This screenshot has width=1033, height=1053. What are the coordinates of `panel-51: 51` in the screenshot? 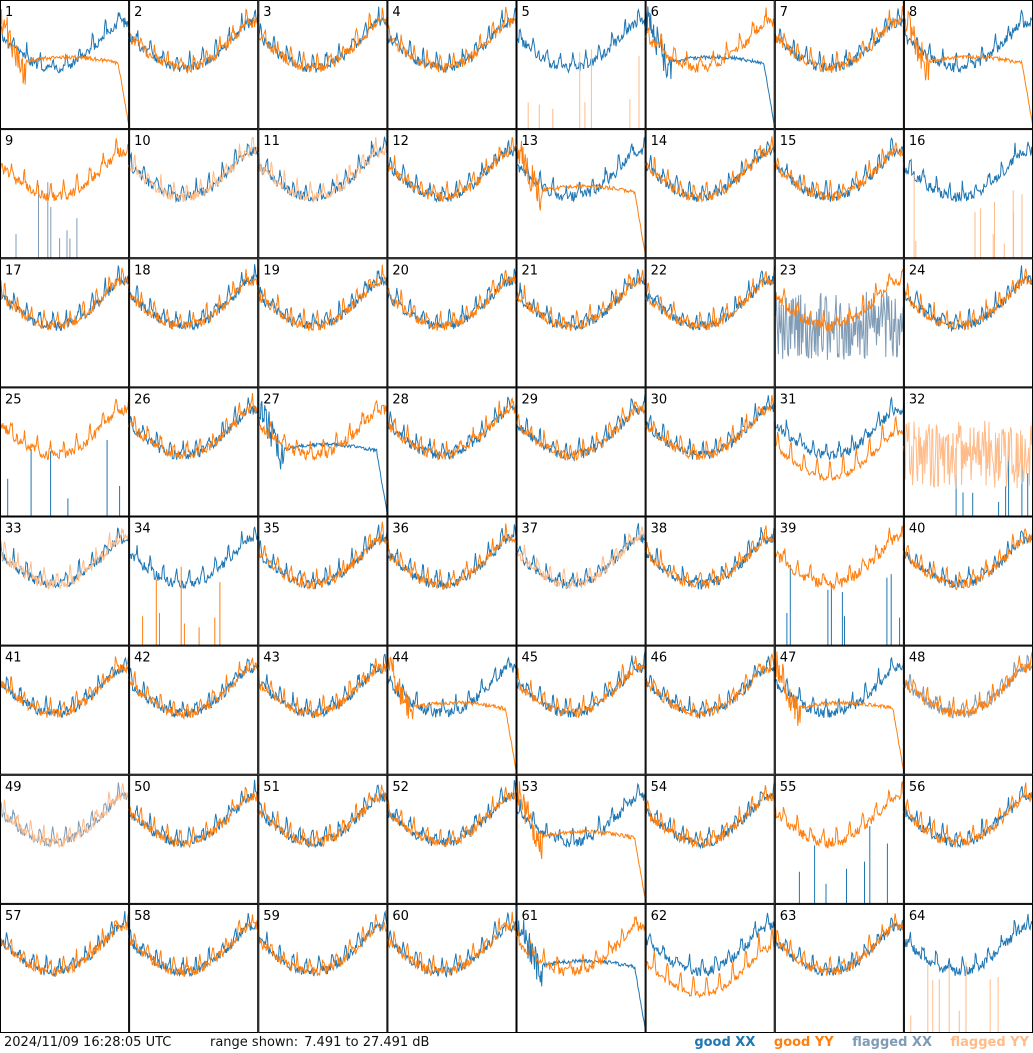 It's located at (322, 839).